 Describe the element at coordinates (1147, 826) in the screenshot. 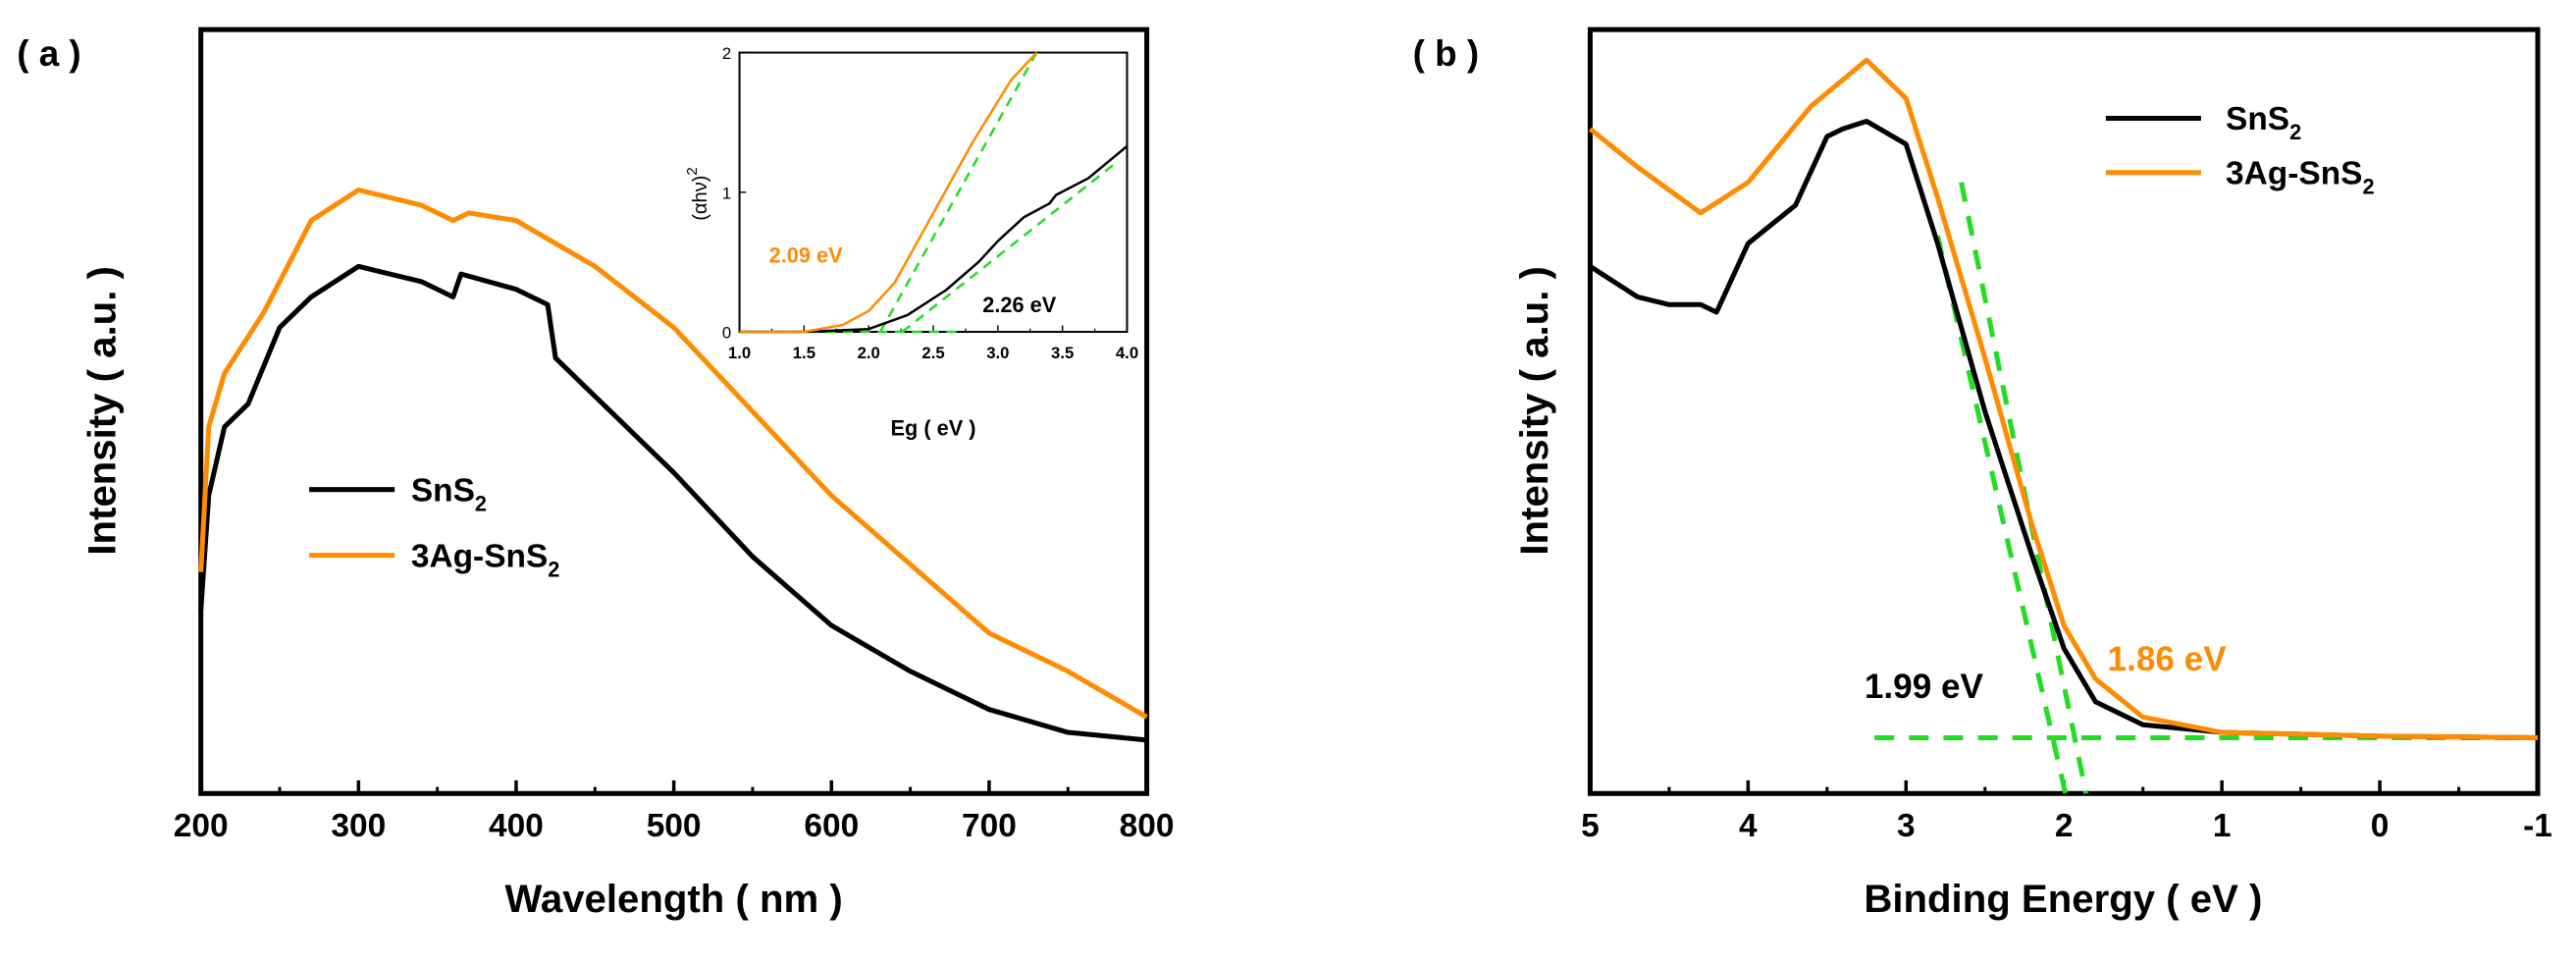

I see `x-tick-label: 800` at that location.